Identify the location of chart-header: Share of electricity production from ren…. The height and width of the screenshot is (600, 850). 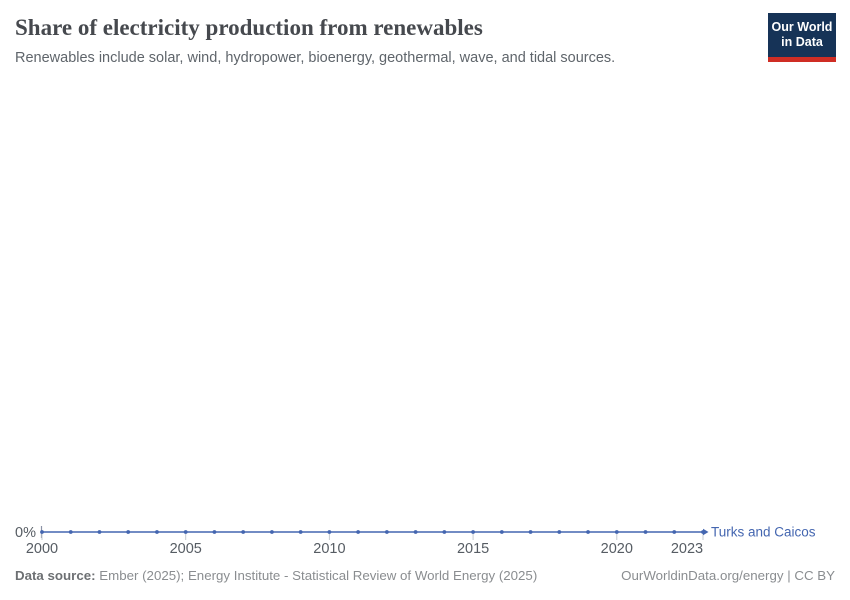
(377, 40).